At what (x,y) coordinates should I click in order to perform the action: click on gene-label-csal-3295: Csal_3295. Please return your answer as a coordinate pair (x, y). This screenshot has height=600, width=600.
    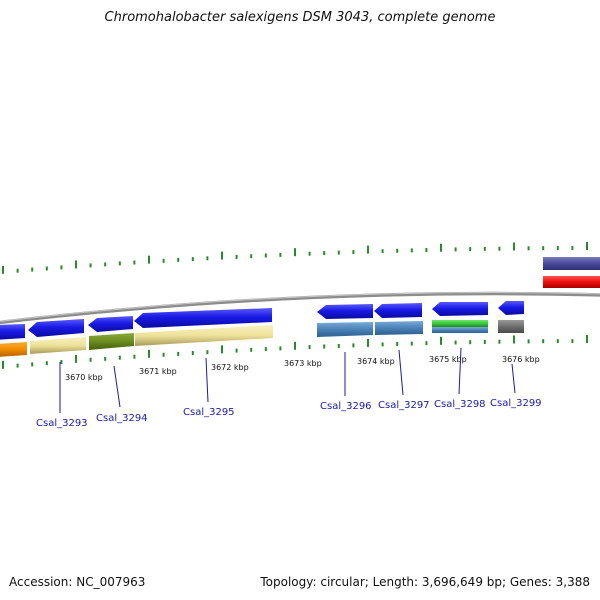
    Looking at the image, I should click on (209, 412).